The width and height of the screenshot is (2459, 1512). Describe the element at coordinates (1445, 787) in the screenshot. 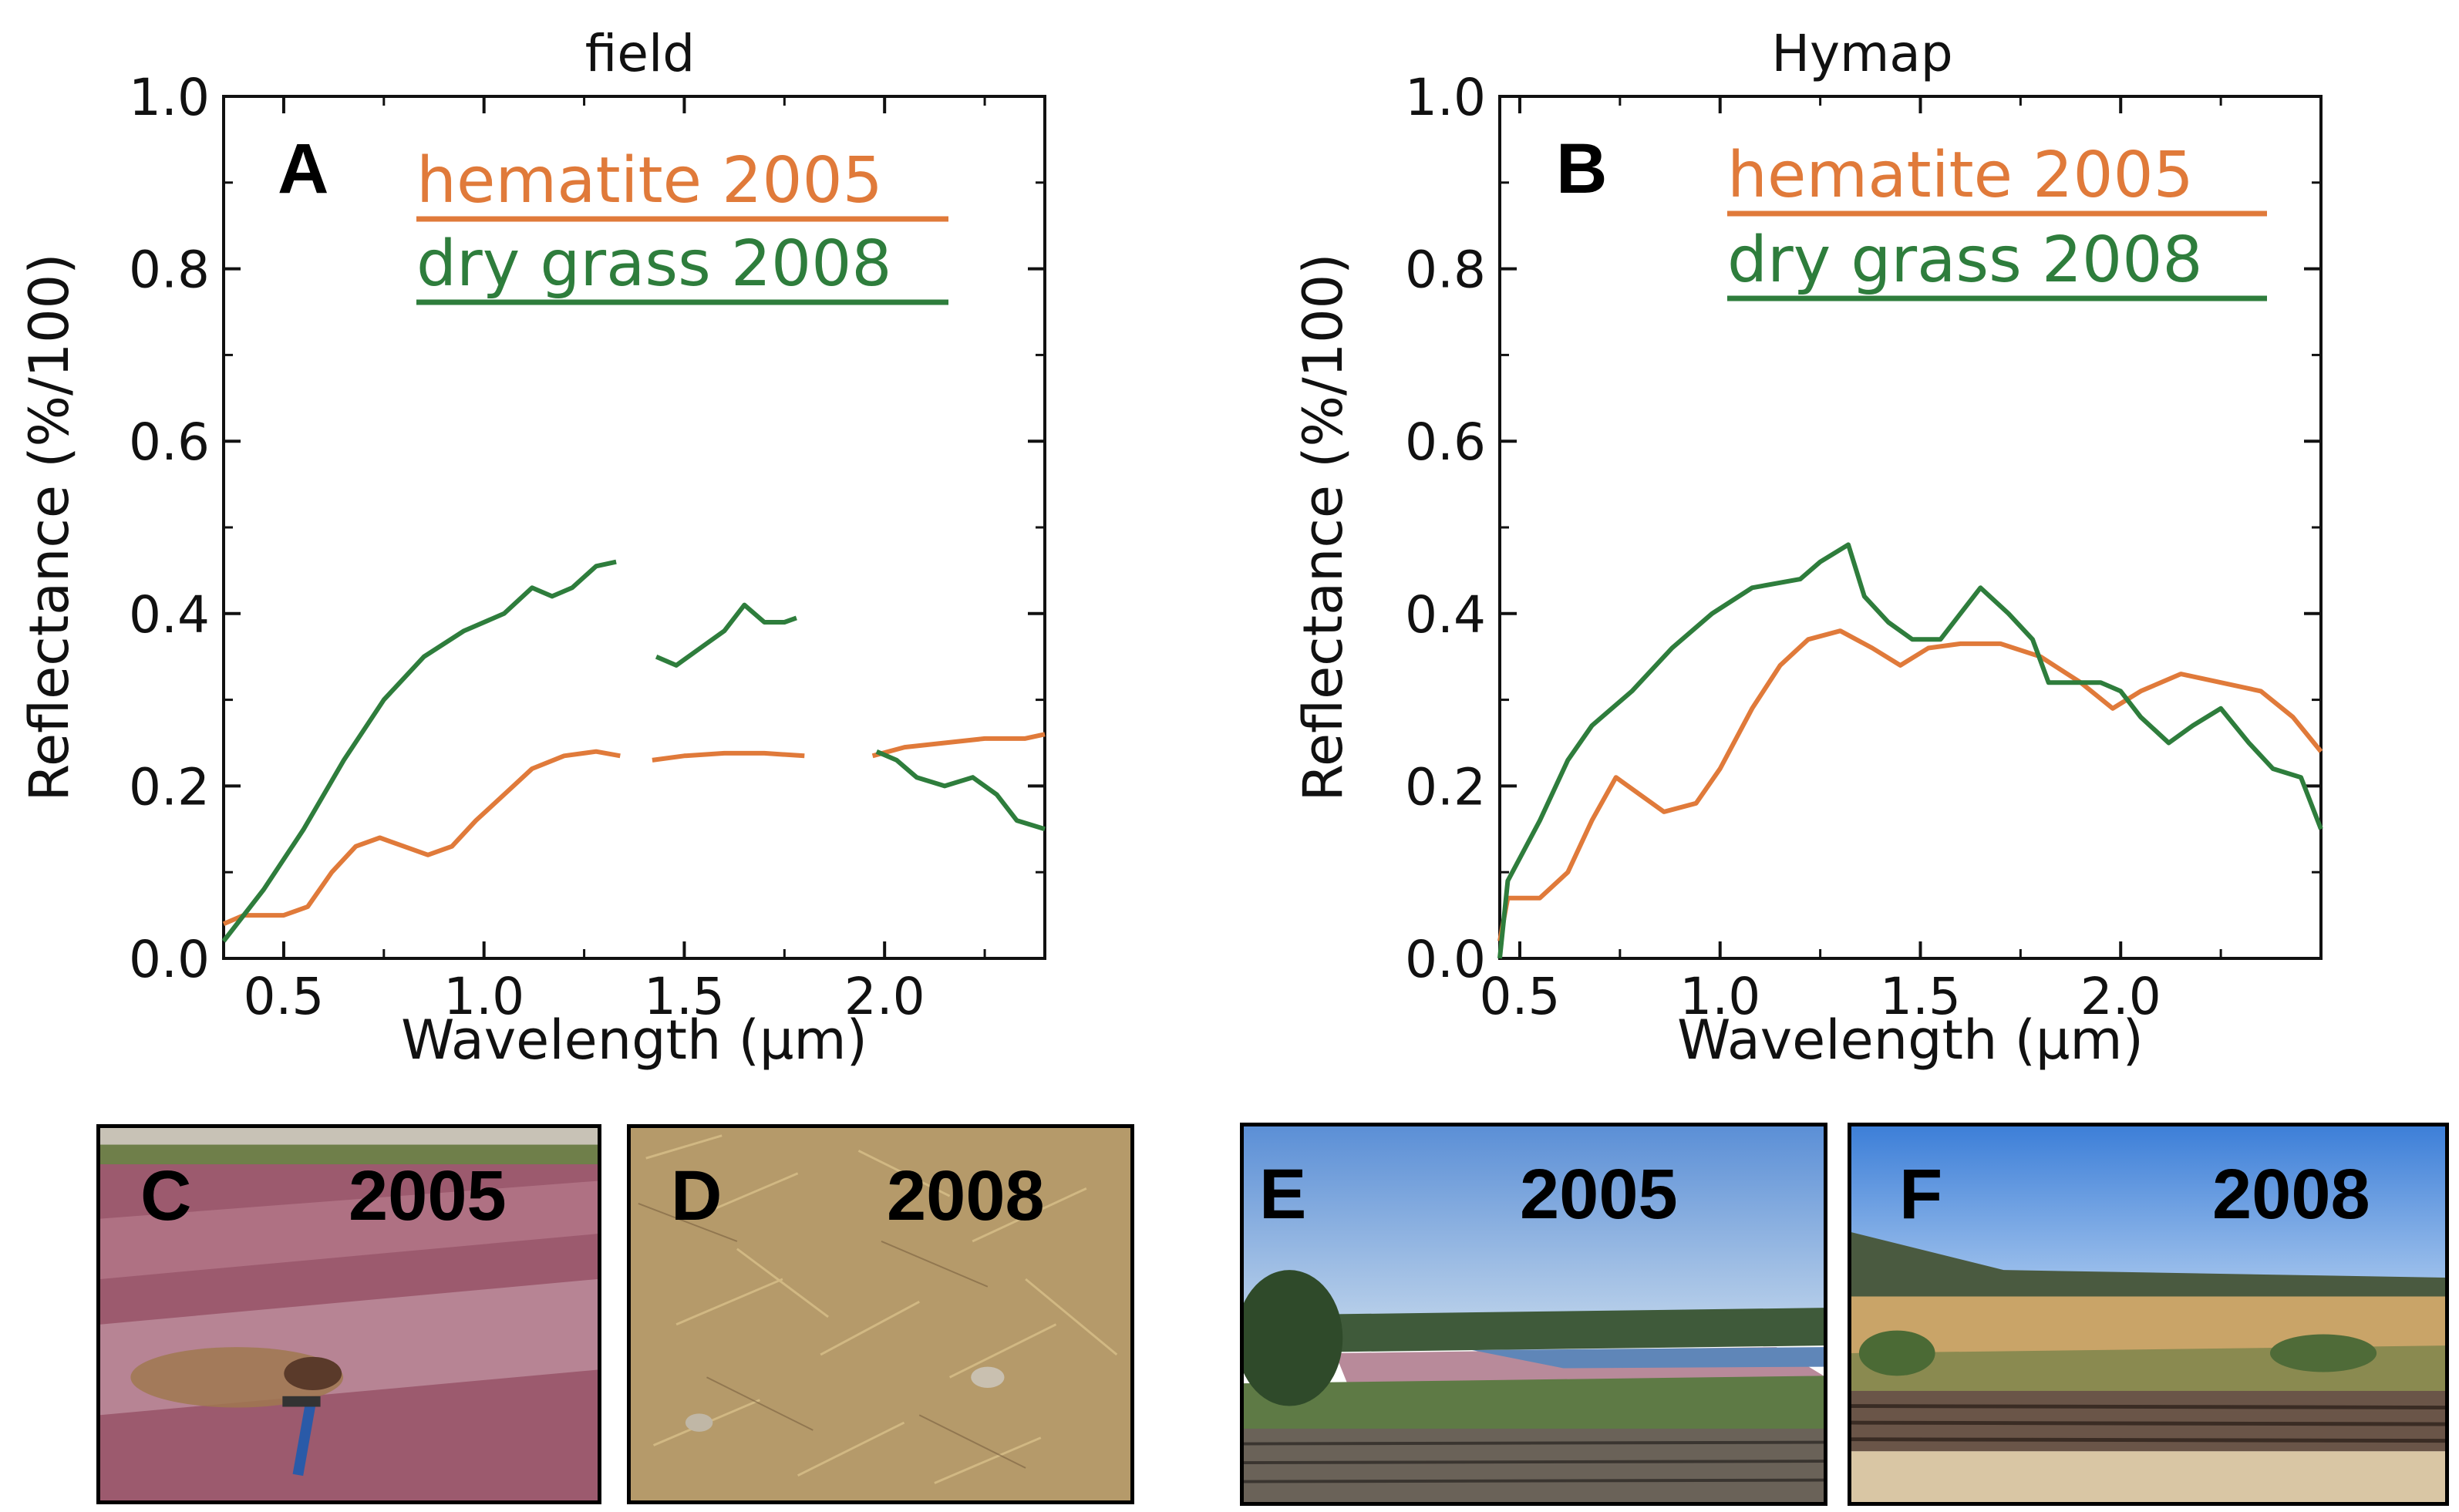

I see `chart-b-ytick-label: 0.2` at that location.